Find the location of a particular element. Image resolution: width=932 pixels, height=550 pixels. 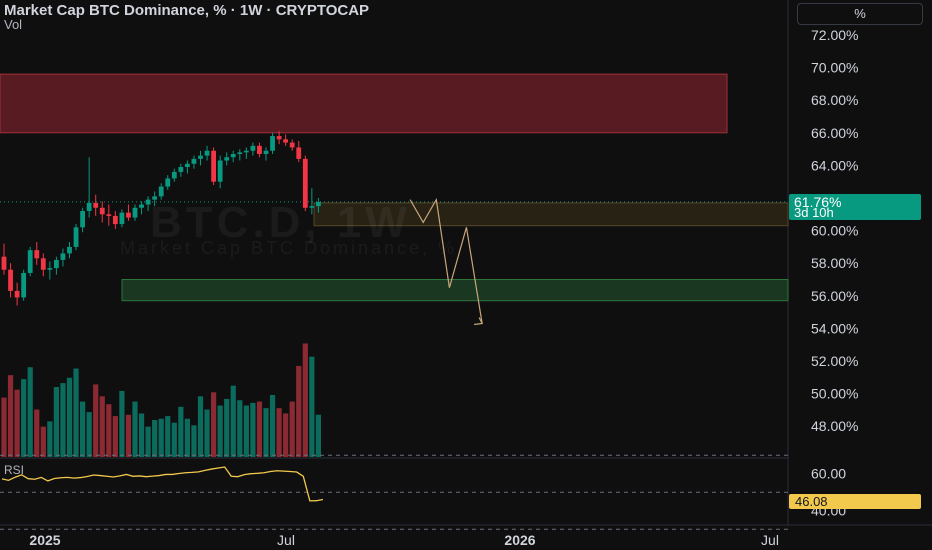

projection-path is located at coordinates (446, 260).